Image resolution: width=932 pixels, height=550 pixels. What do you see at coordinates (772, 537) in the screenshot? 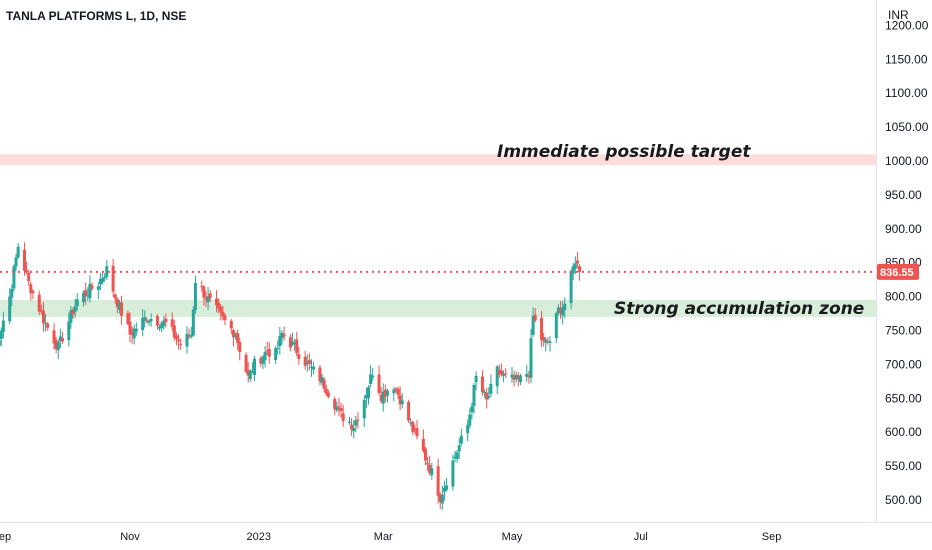
I see `time-tick-label: Sep` at bounding box center [772, 537].